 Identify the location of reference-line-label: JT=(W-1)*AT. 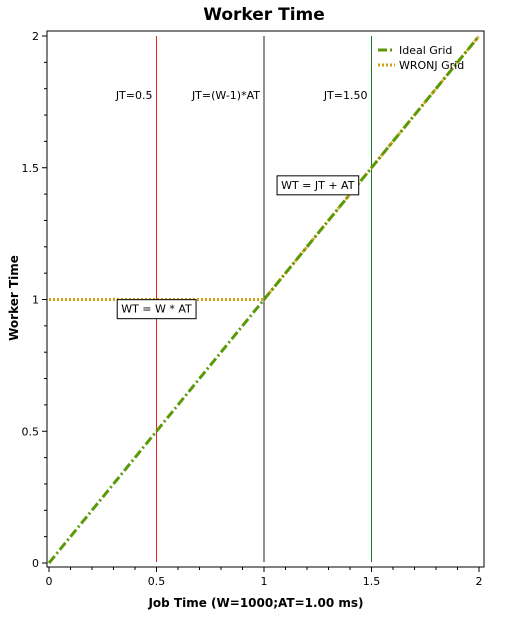
(225, 95).